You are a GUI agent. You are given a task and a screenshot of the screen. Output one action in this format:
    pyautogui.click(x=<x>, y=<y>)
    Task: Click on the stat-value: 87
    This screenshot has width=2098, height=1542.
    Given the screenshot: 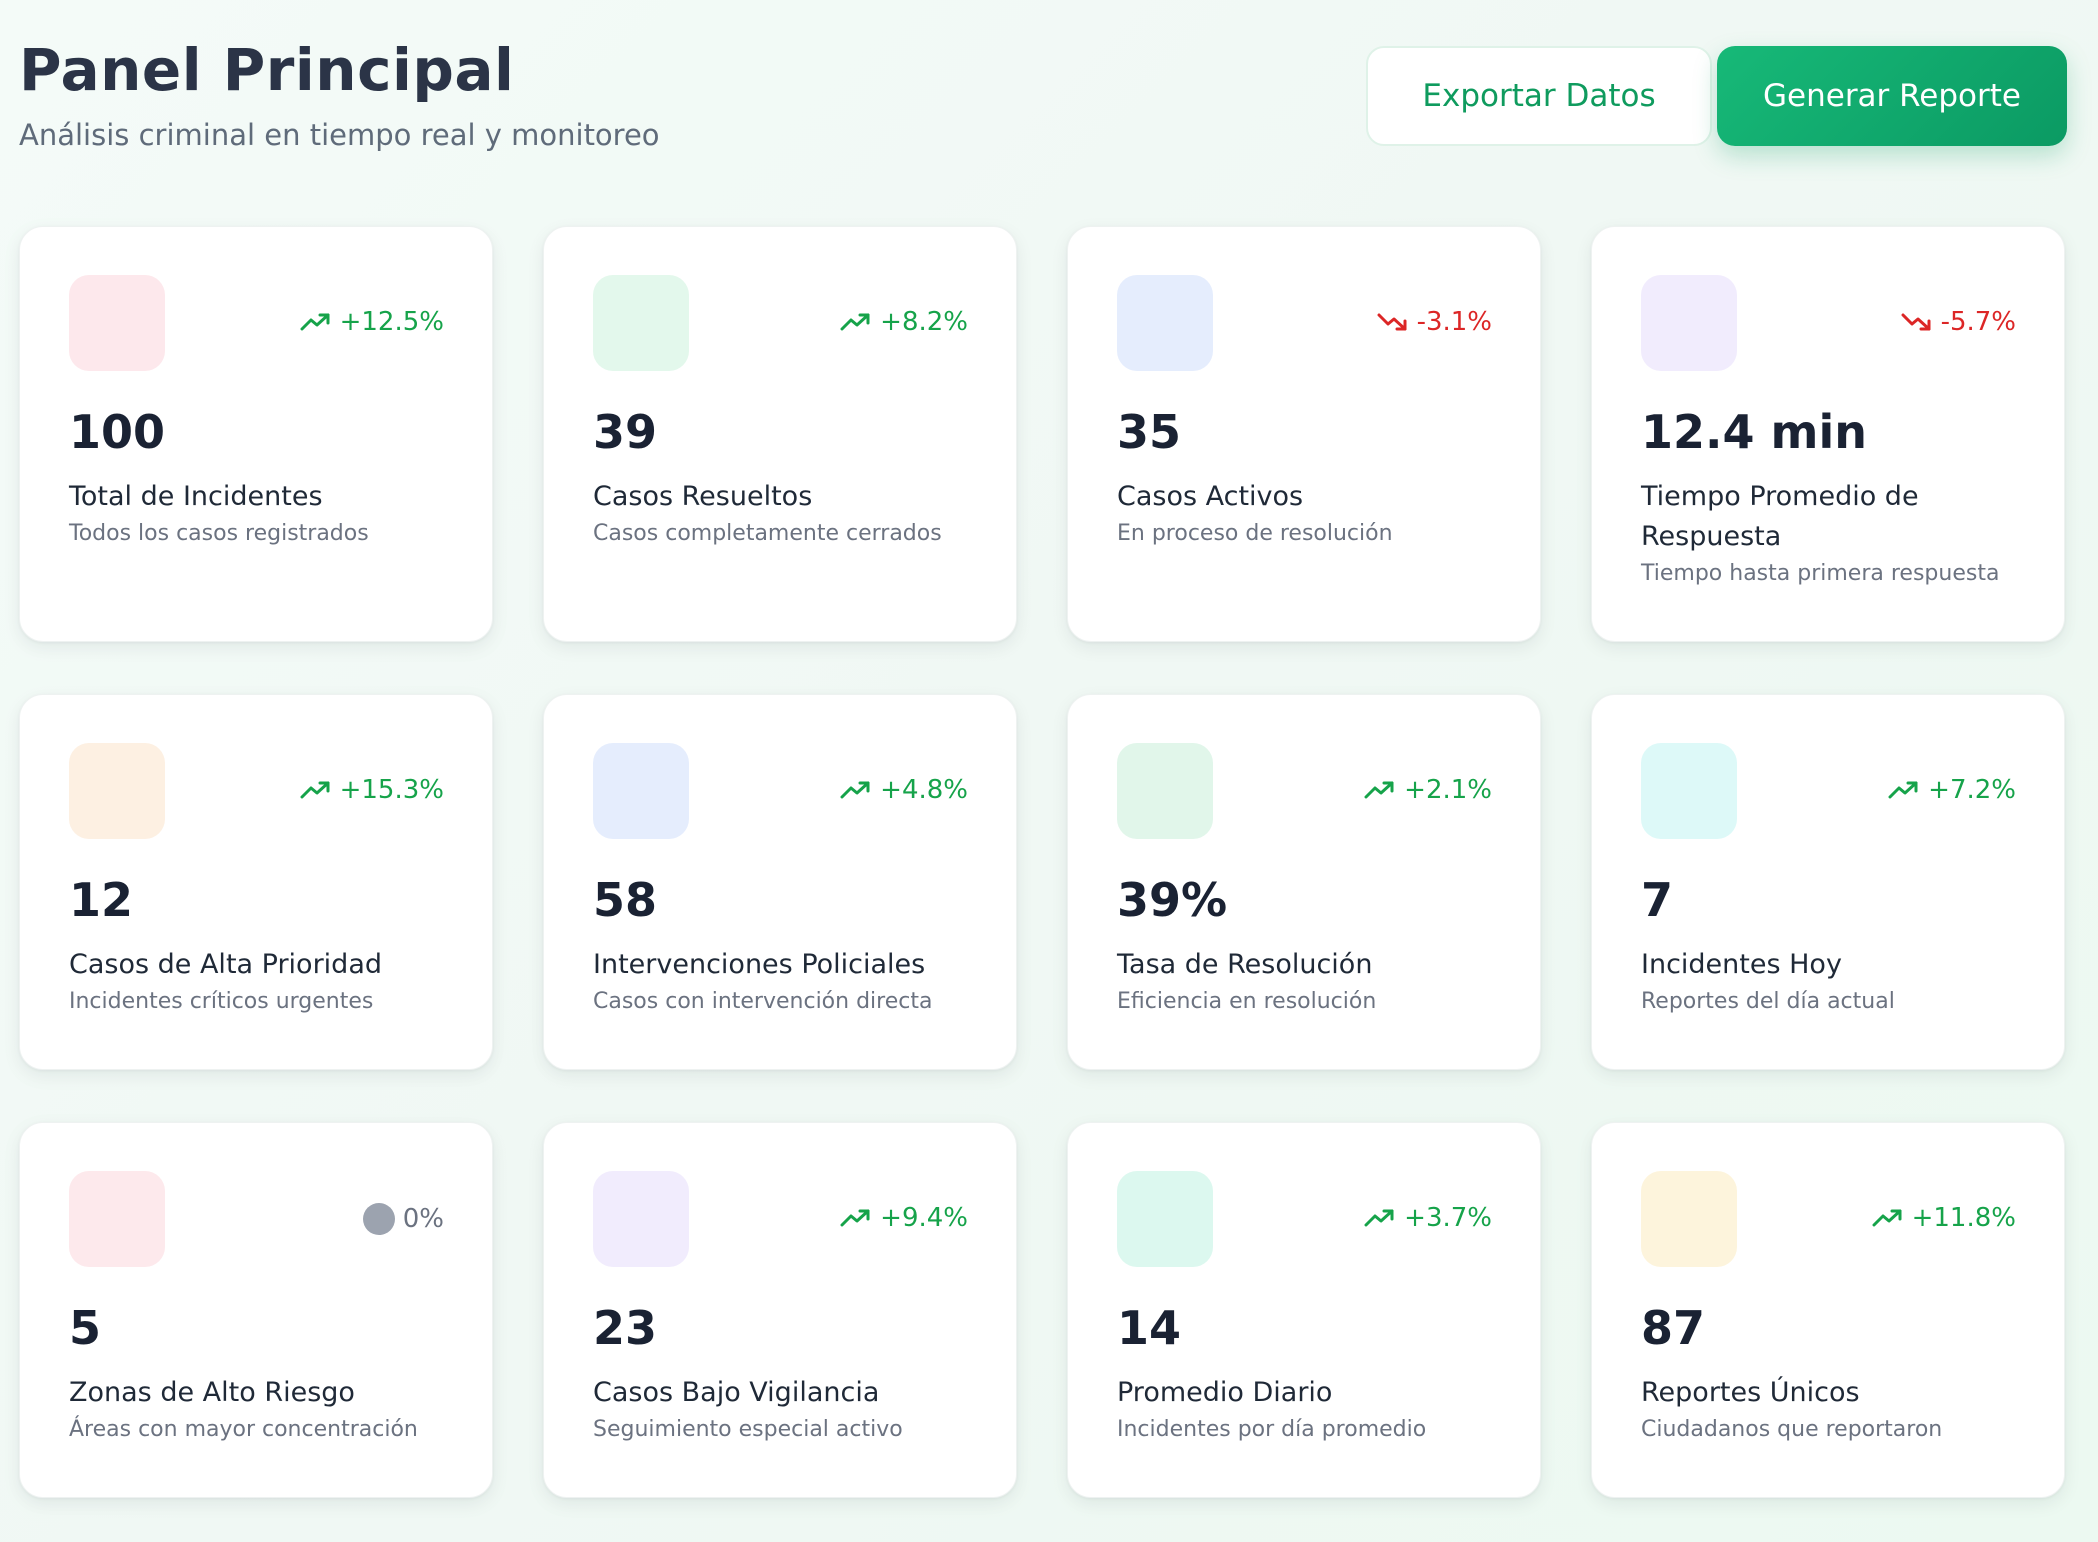 What is the action you would take?
    pyautogui.click(x=1673, y=1328)
    